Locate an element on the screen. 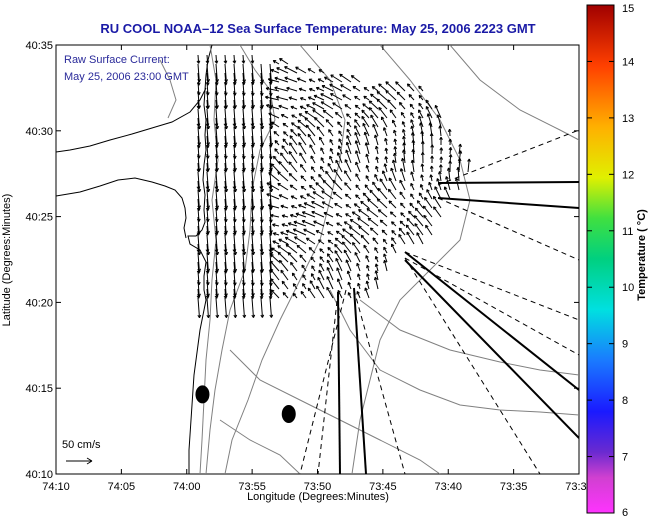 This screenshot has width=651, height=519. y-tick-label: 40:15 is located at coordinates (39, 389).